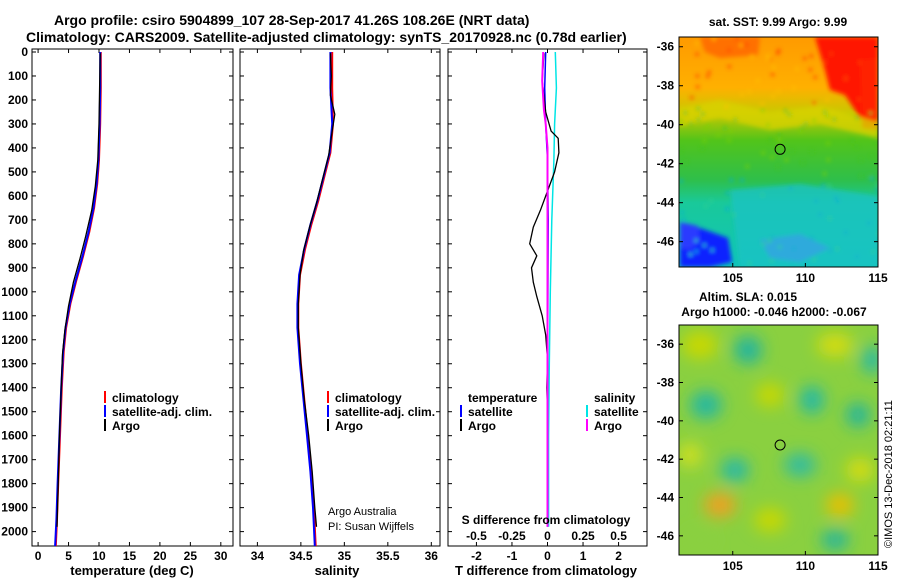 The image size is (900, 580). I want to click on map-y-tick-label: -40, so click(666, 421).